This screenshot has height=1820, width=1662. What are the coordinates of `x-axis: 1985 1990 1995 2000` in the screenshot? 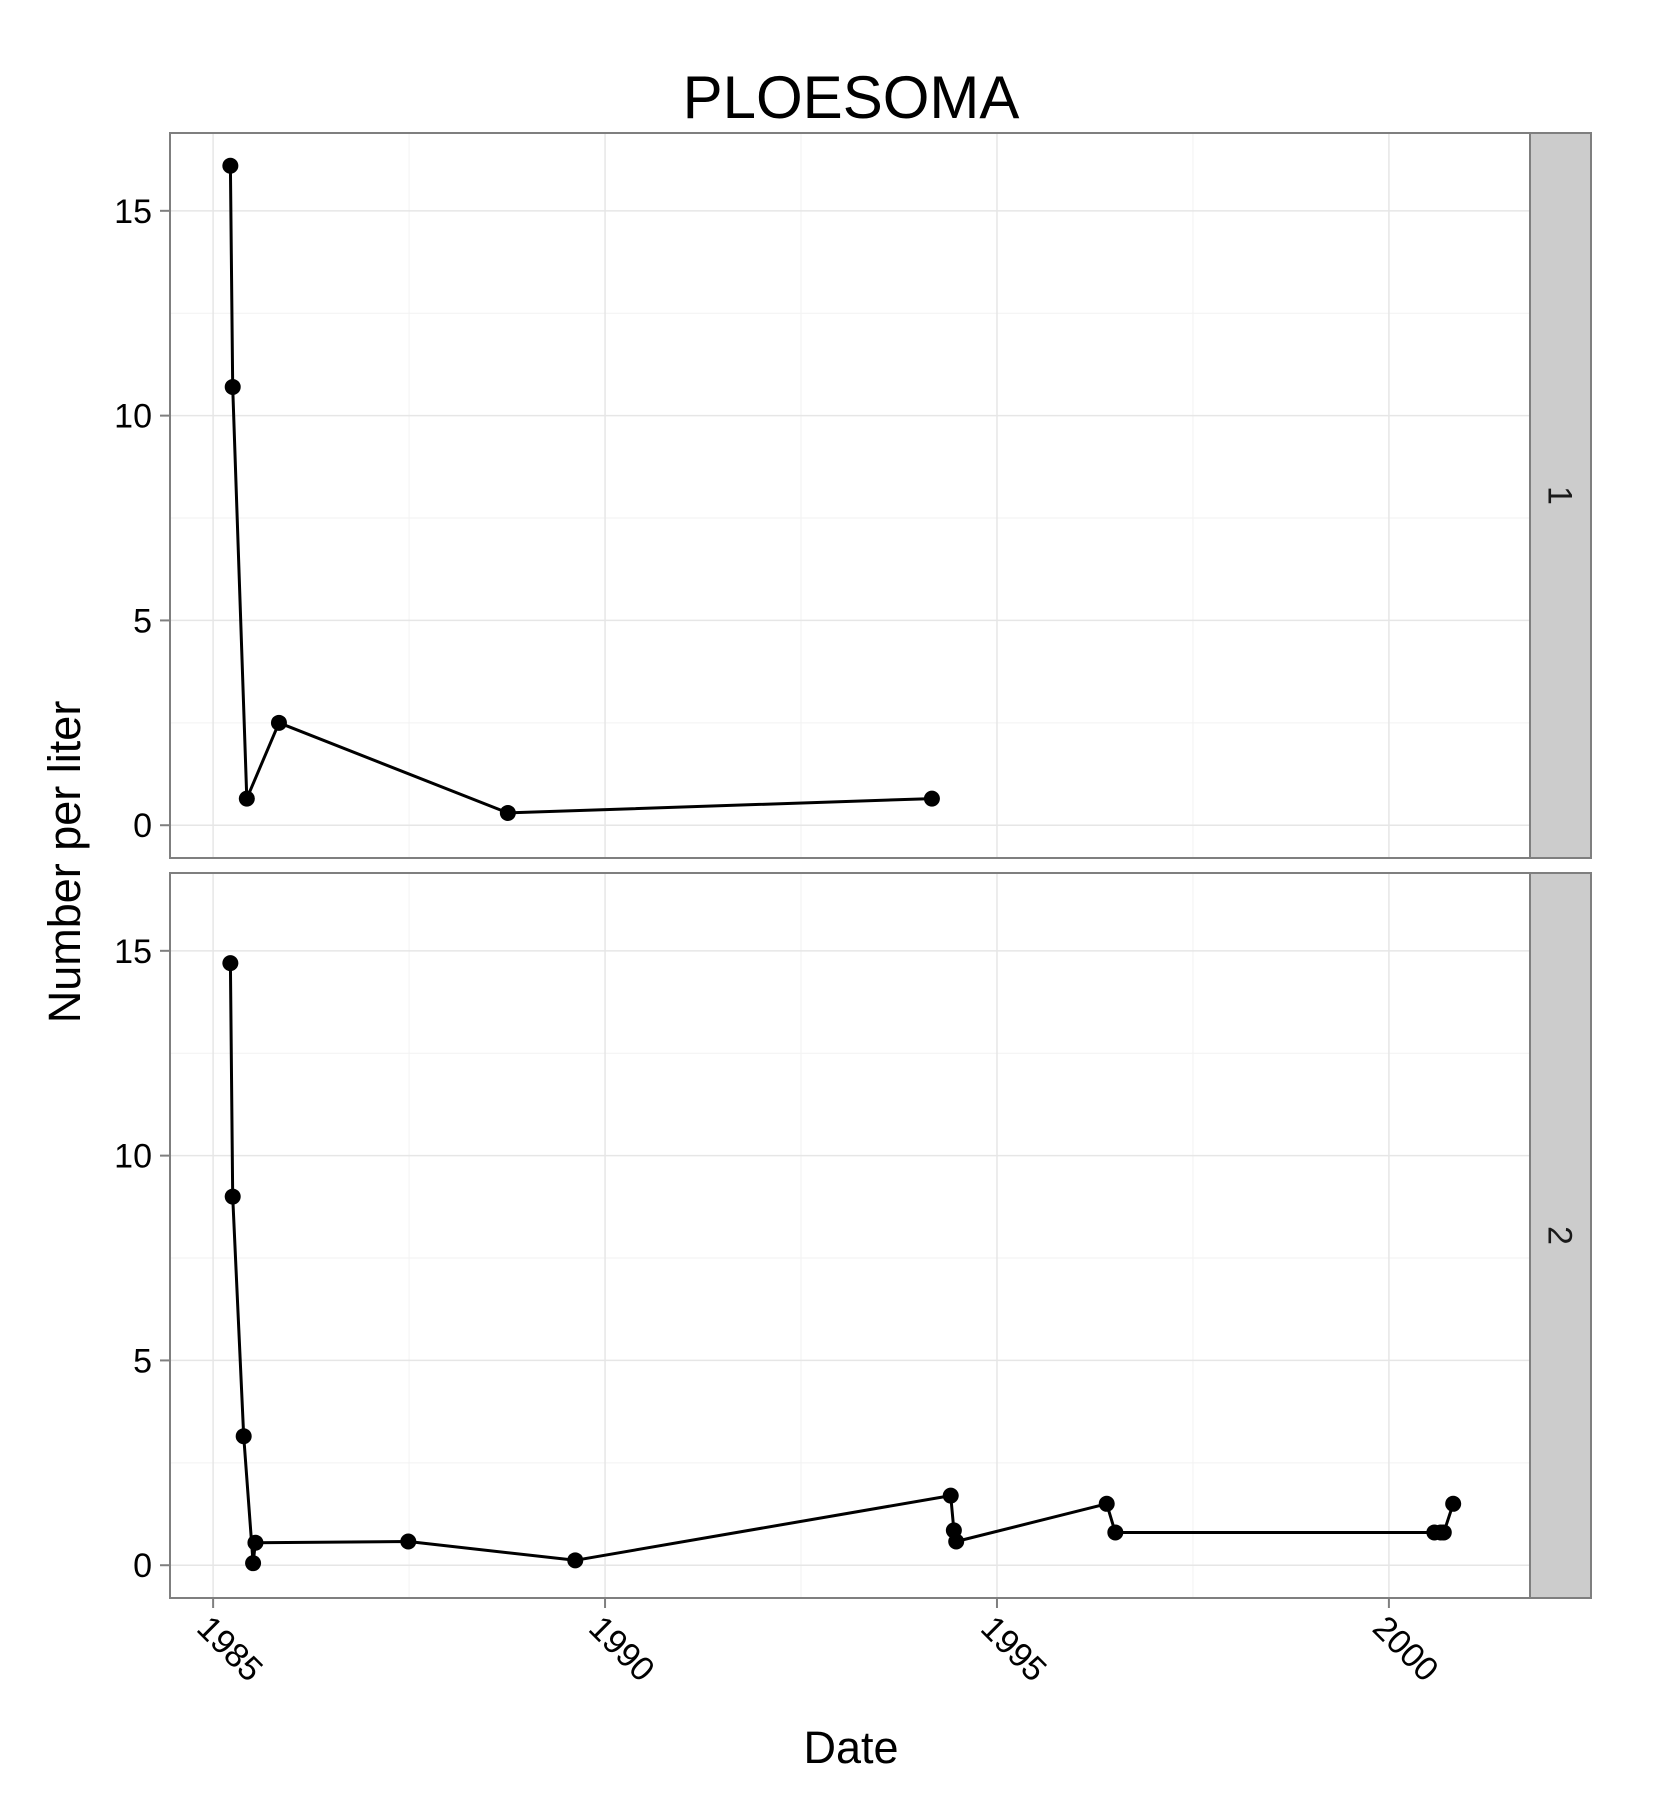 It's located at (817, 1643).